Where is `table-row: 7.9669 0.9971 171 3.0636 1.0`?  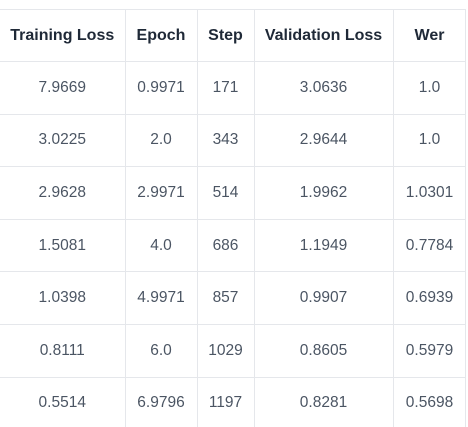 table-row: 7.9669 0.9971 171 3.0636 1.0 is located at coordinates (232, 88).